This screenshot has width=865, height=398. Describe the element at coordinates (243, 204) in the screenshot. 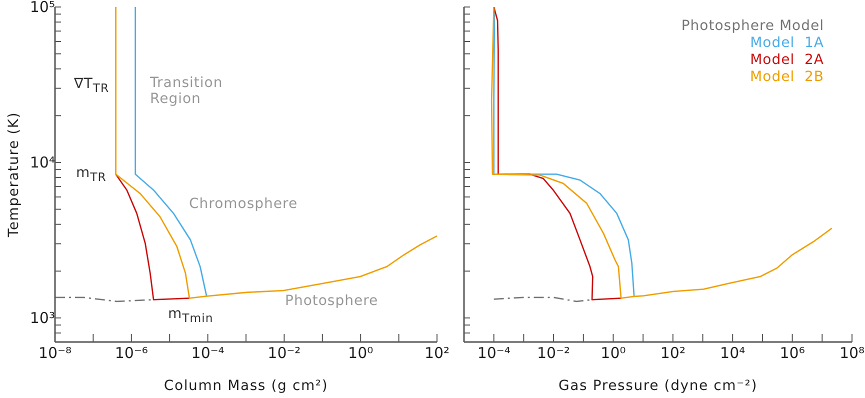

I see `annotation: Chromosphere` at that location.